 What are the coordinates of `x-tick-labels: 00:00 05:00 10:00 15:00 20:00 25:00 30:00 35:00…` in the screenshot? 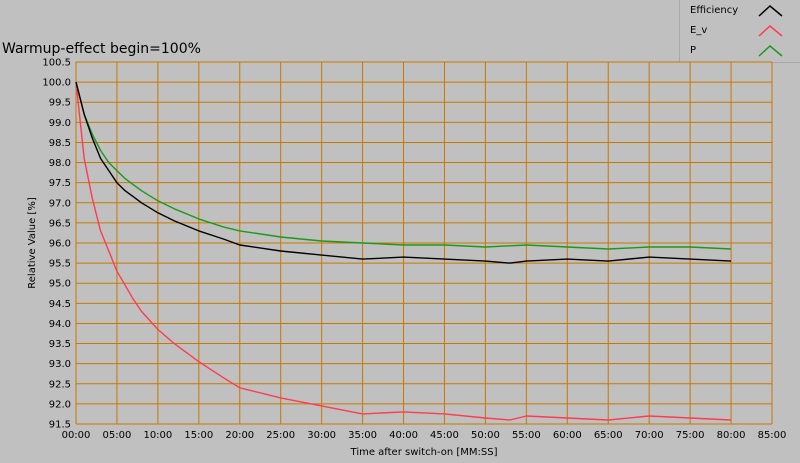 It's located at (424, 435).